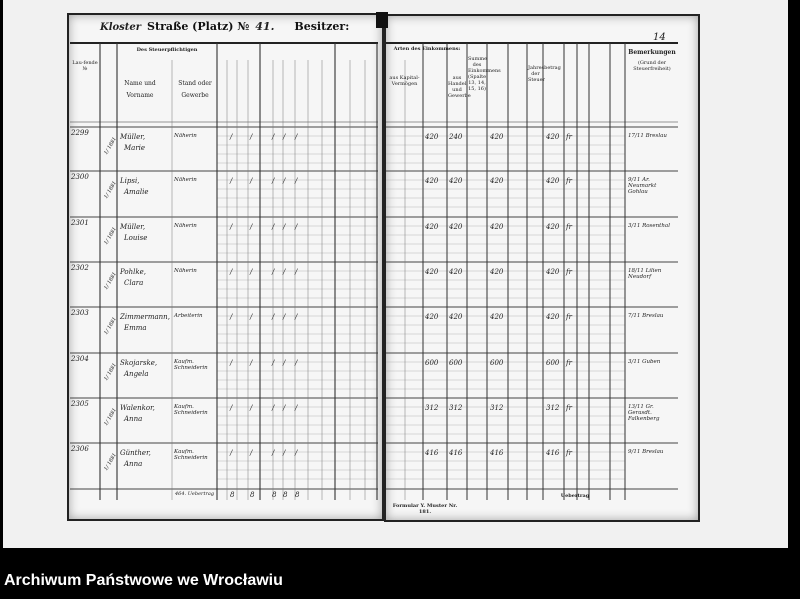 The width and height of the screenshot is (800, 599). Describe the element at coordinates (425, 509) in the screenshot. I see `form-footer: Formular Y. Muster Nr. 181.` at that location.